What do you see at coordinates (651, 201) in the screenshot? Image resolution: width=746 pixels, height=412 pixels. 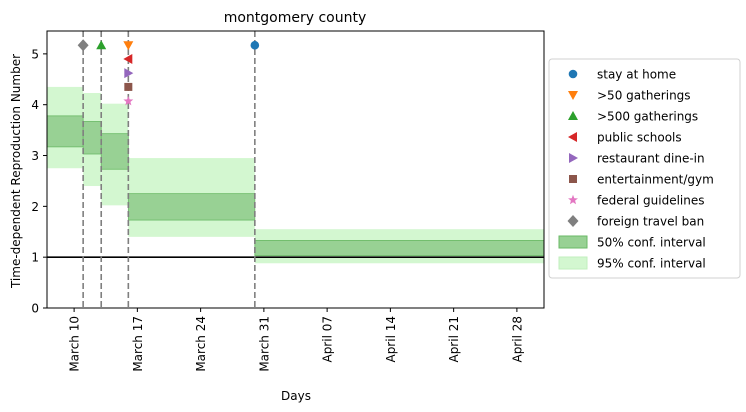 I see `legend-label-6: federal guidelines` at bounding box center [651, 201].